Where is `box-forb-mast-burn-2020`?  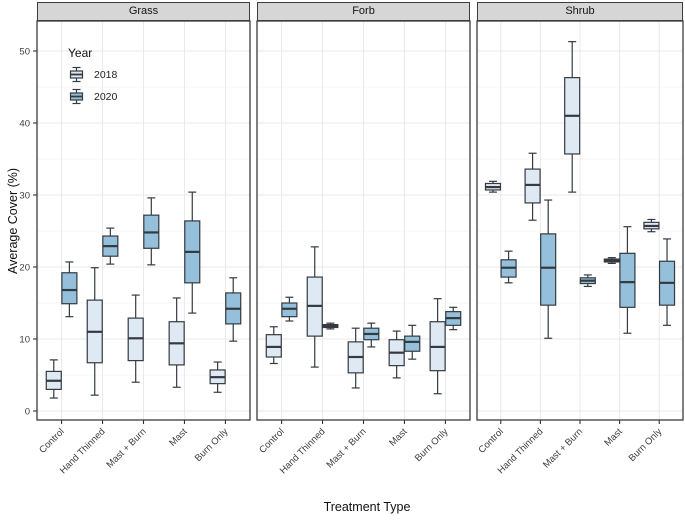
box-forb-mast-burn-2020 is located at coordinates (371, 335).